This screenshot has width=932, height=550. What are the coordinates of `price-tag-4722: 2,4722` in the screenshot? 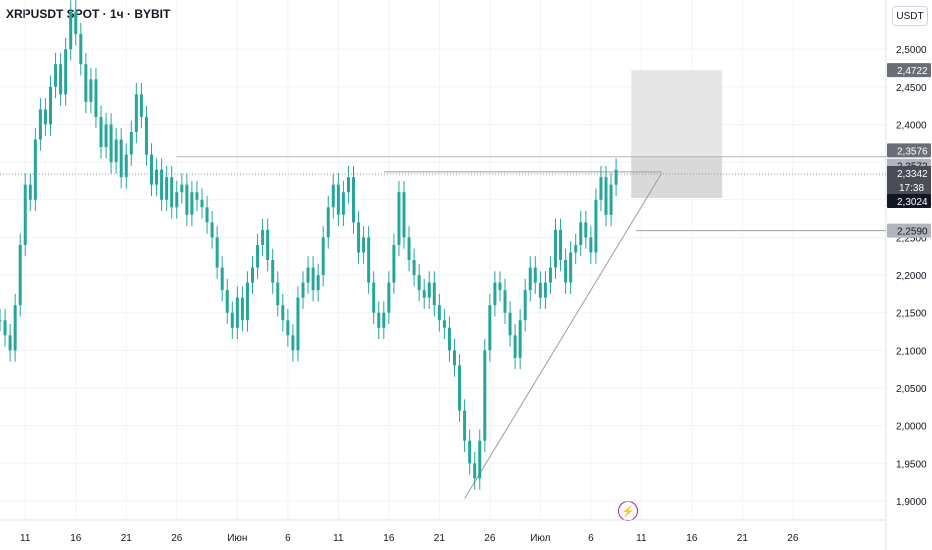 It's located at (912, 71).